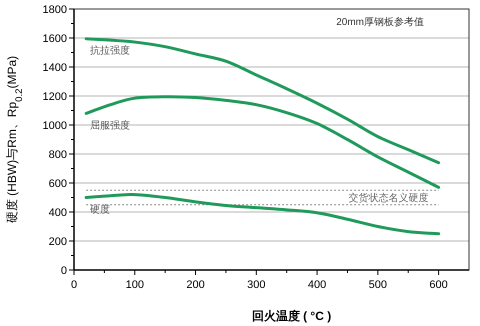 This screenshot has height=326, width=480. I want to click on x-axis-title: 回火温度 ( °C ), so click(292, 316).